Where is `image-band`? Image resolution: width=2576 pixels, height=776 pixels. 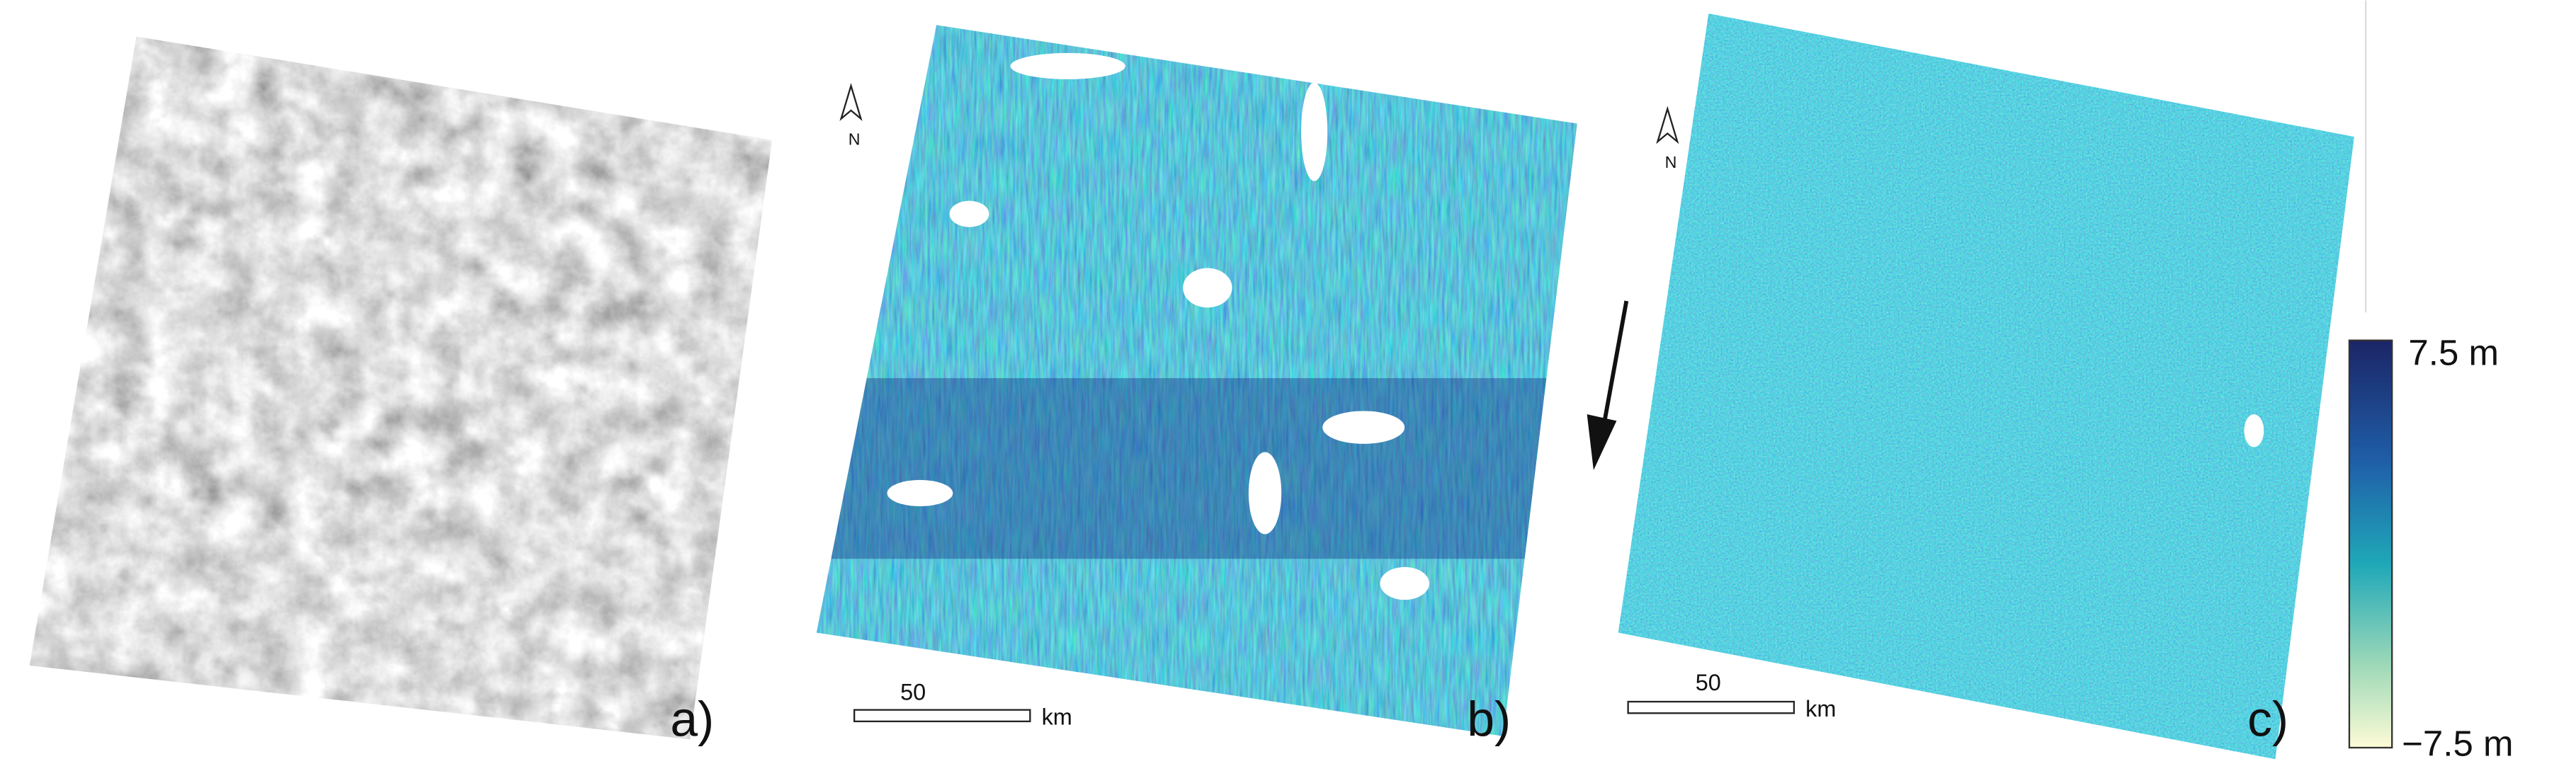 image-band is located at coordinates (1196, 469).